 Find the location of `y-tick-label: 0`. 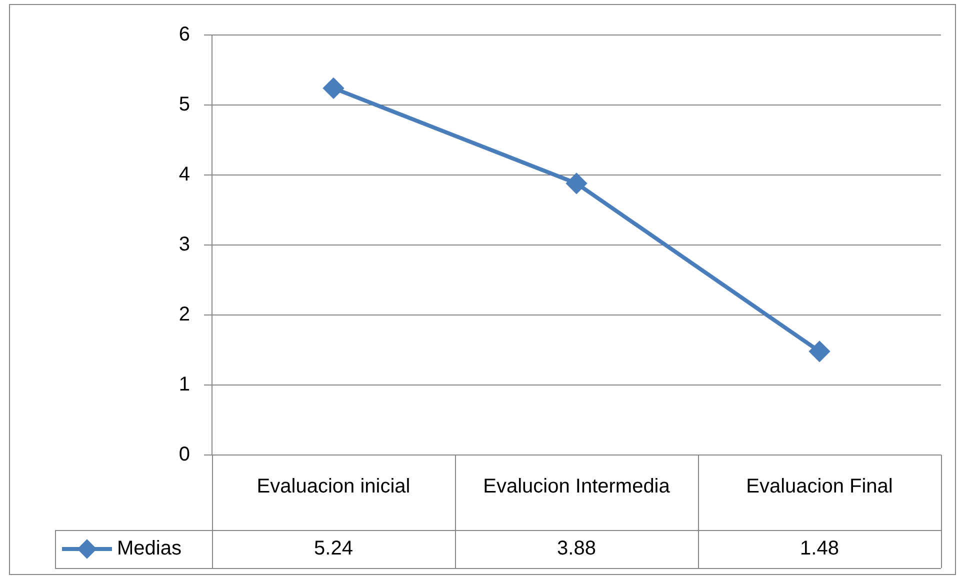

y-tick-label: 0 is located at coordinates (184, 455).